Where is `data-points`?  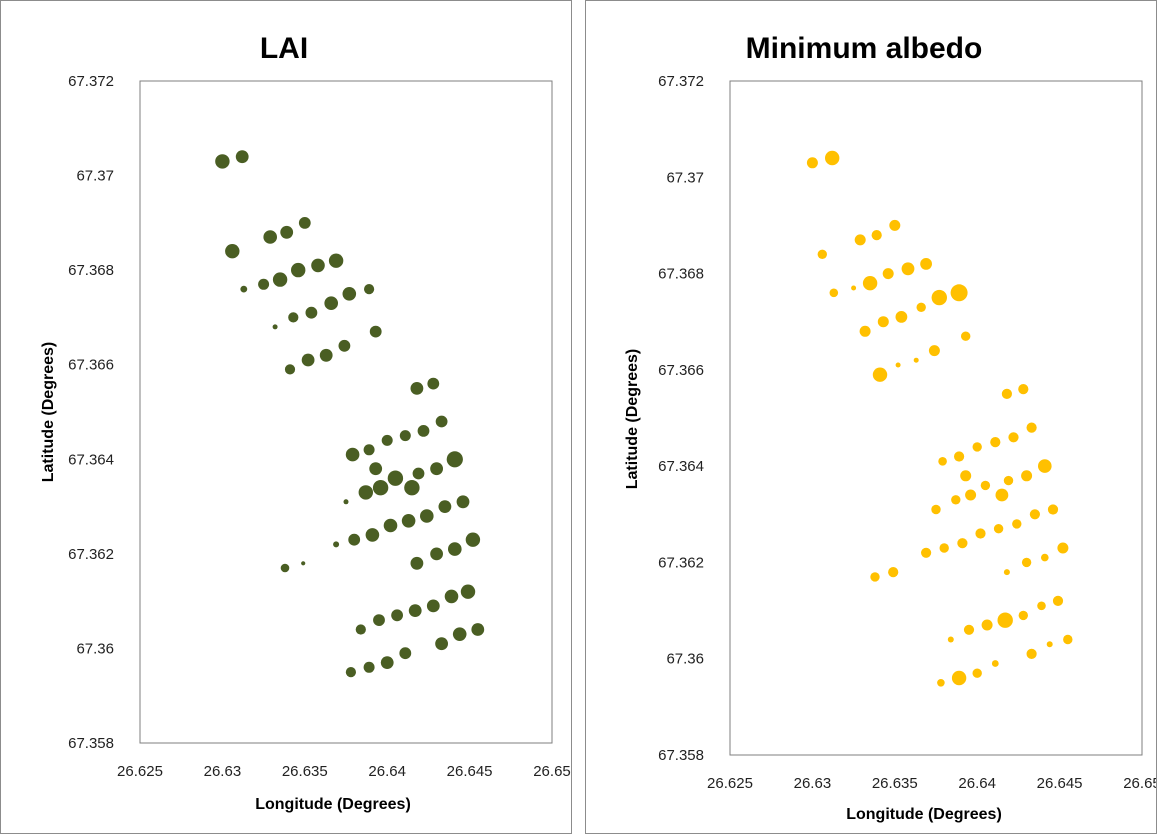 data-points is located at coordinates (939, 418).